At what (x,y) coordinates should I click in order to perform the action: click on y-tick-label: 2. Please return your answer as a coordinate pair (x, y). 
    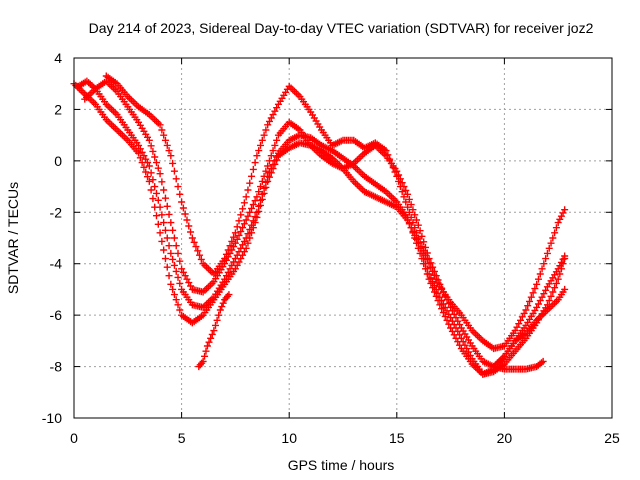
    Looking at the image, I should click on (58, 109).